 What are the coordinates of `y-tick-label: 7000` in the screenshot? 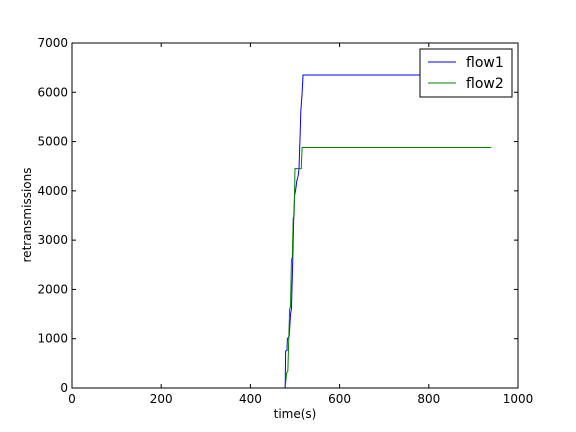 It's located at (52, 43).